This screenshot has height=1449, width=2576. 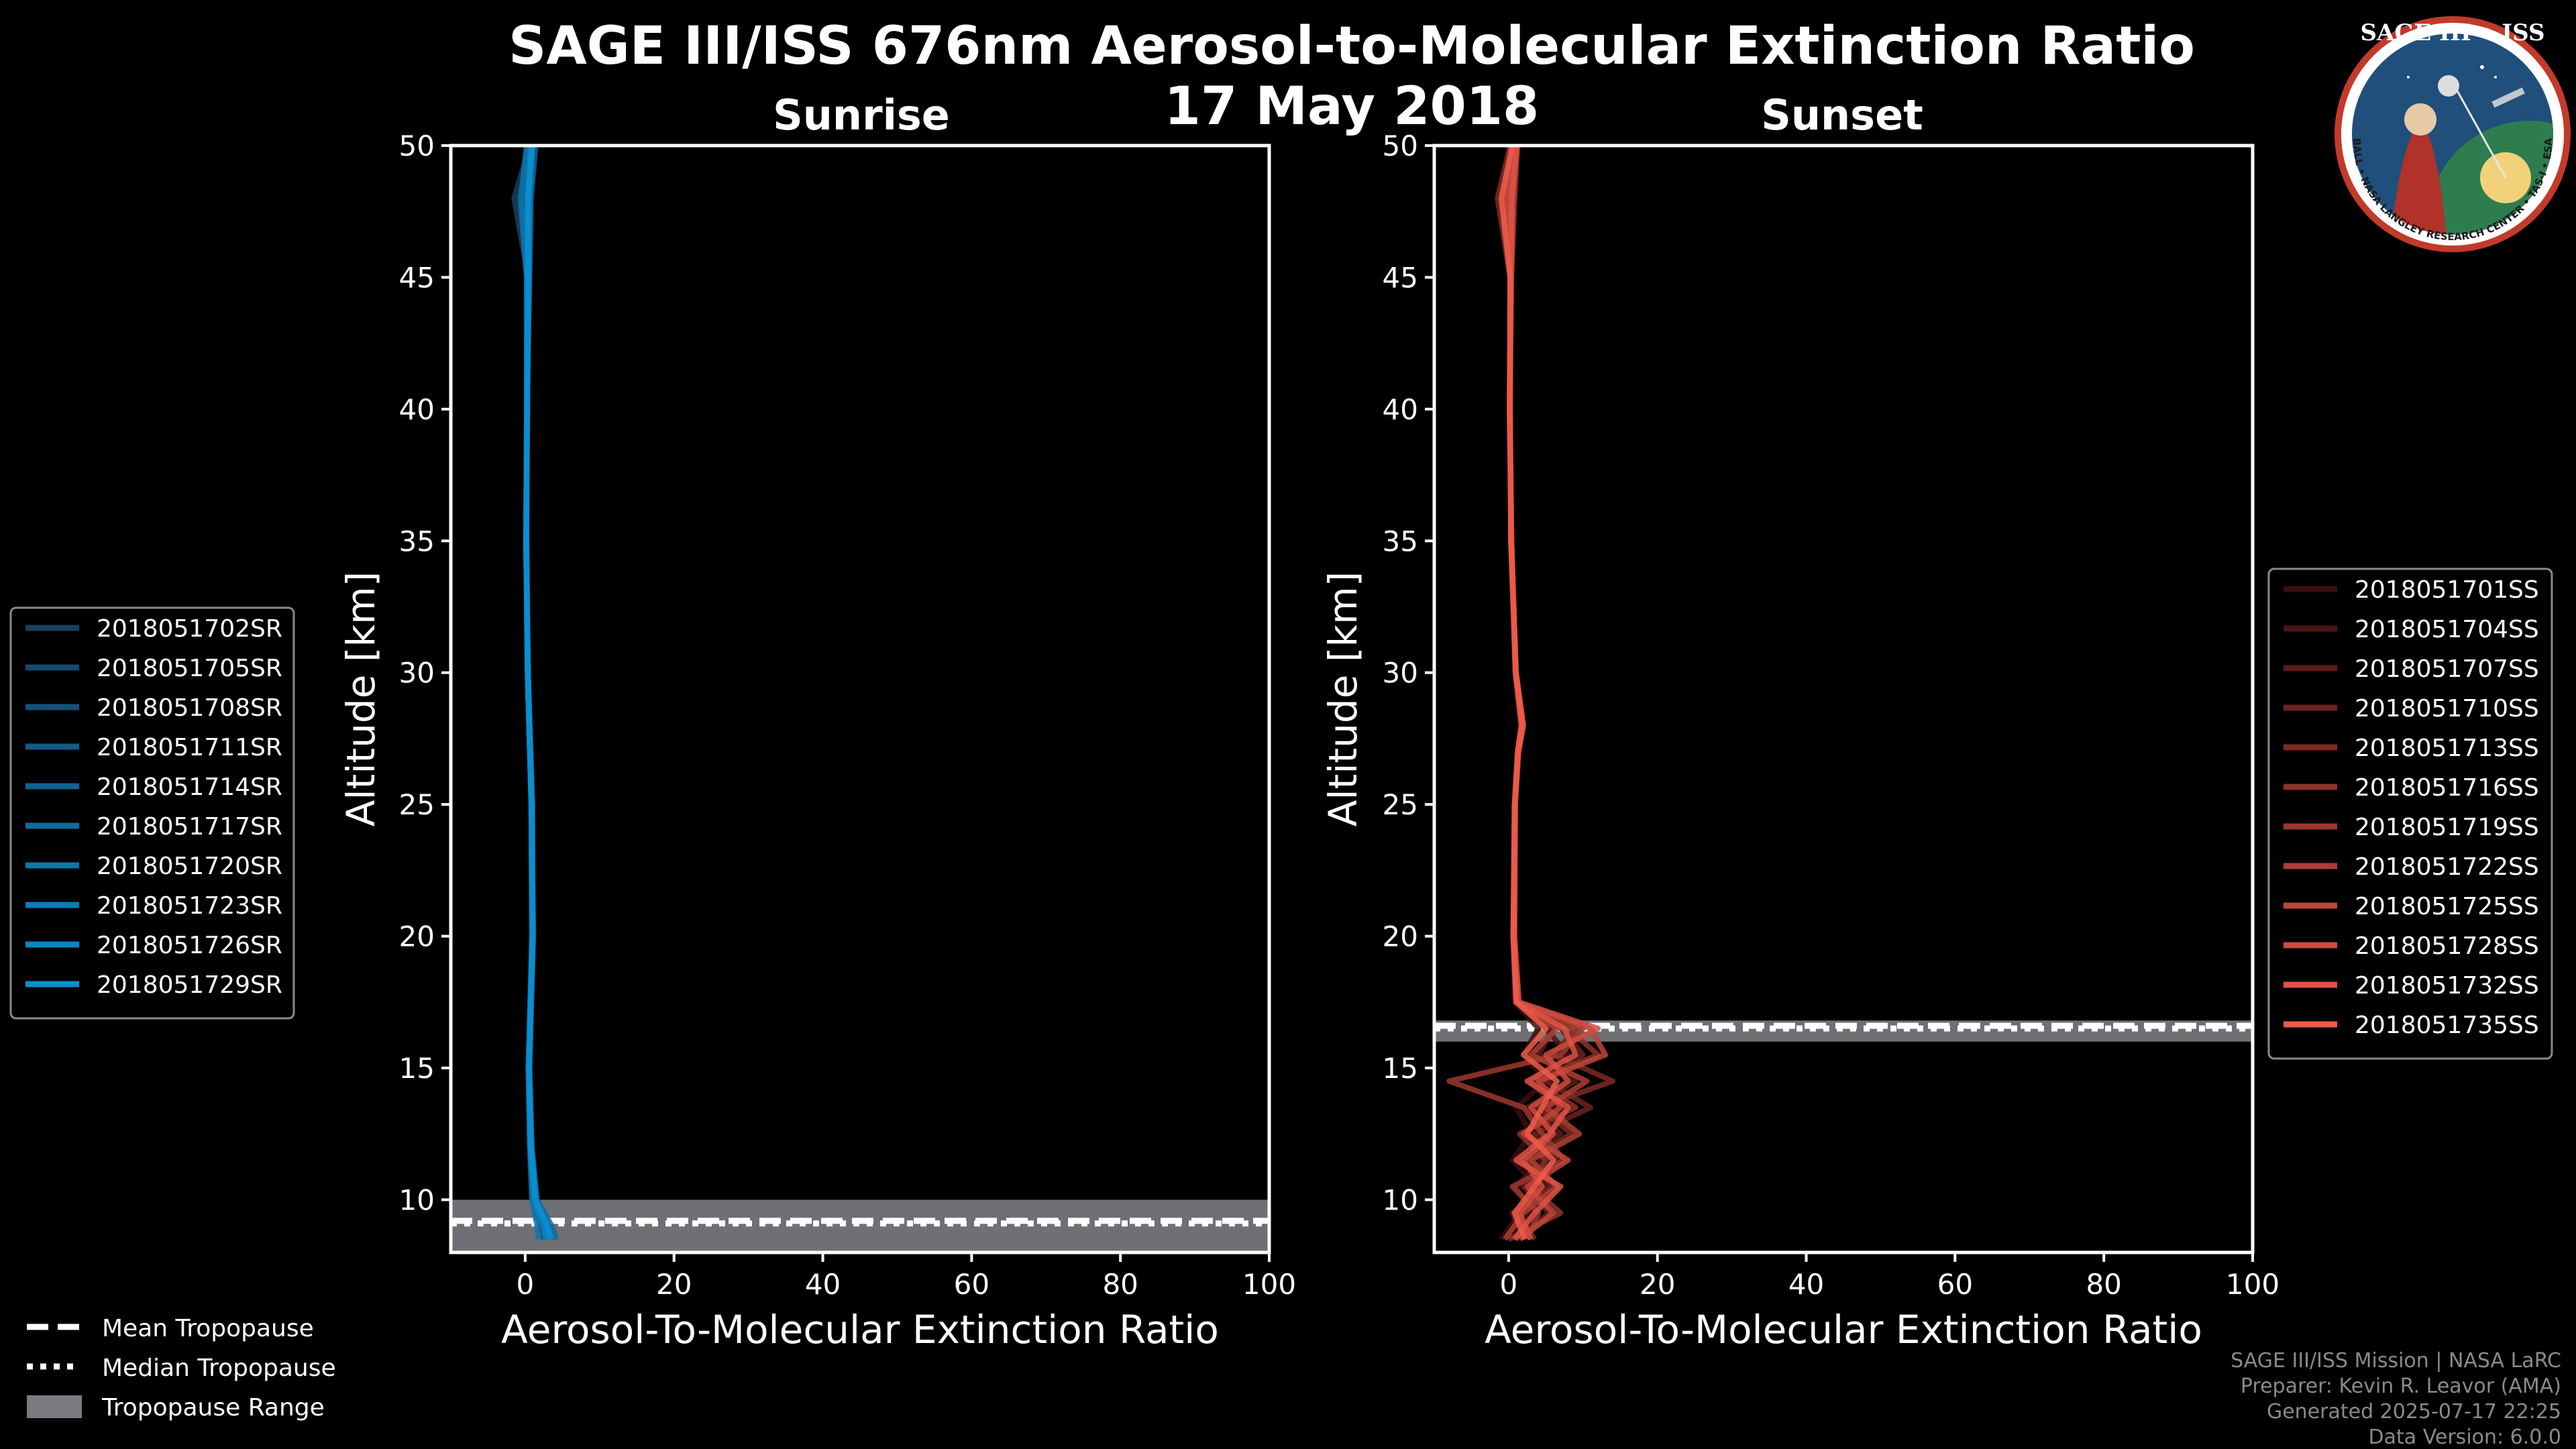 I want to click on tropopause-range-swatch, so click(x=54, y=1406).